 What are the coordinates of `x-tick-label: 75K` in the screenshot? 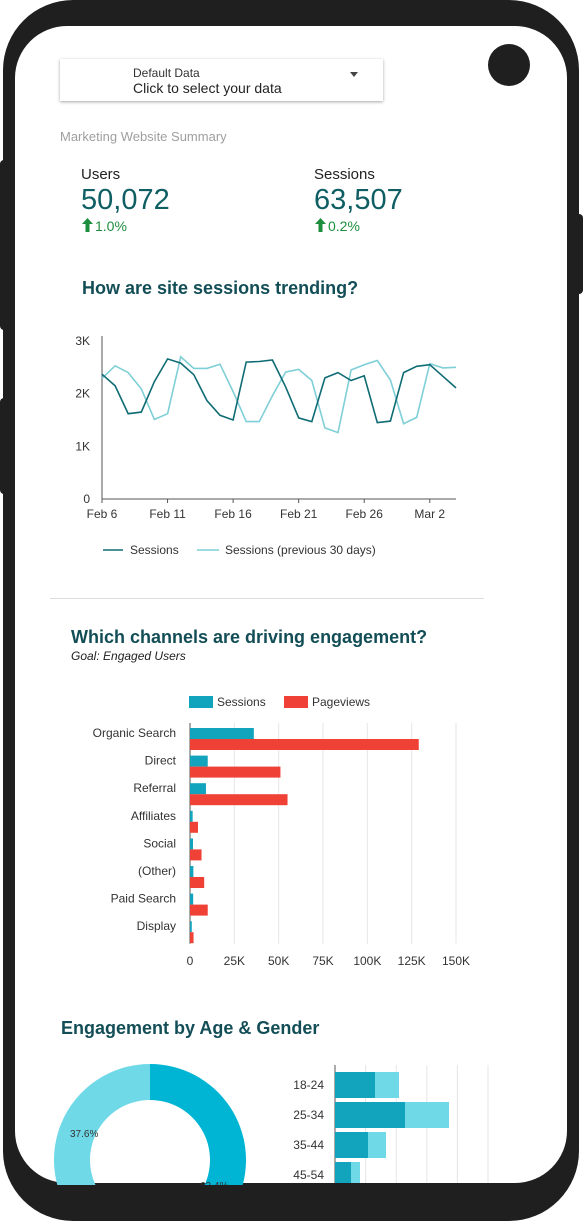 It's located at (322, 961).